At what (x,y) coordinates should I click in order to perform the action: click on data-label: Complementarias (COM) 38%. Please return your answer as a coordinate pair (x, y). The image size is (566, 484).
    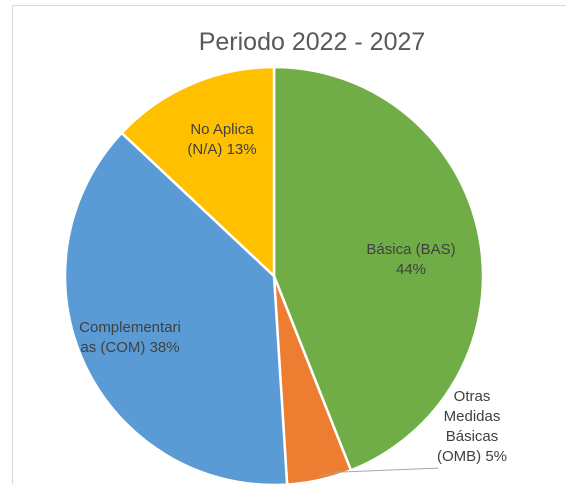
    Looking at the image, I should click on (130, 338).